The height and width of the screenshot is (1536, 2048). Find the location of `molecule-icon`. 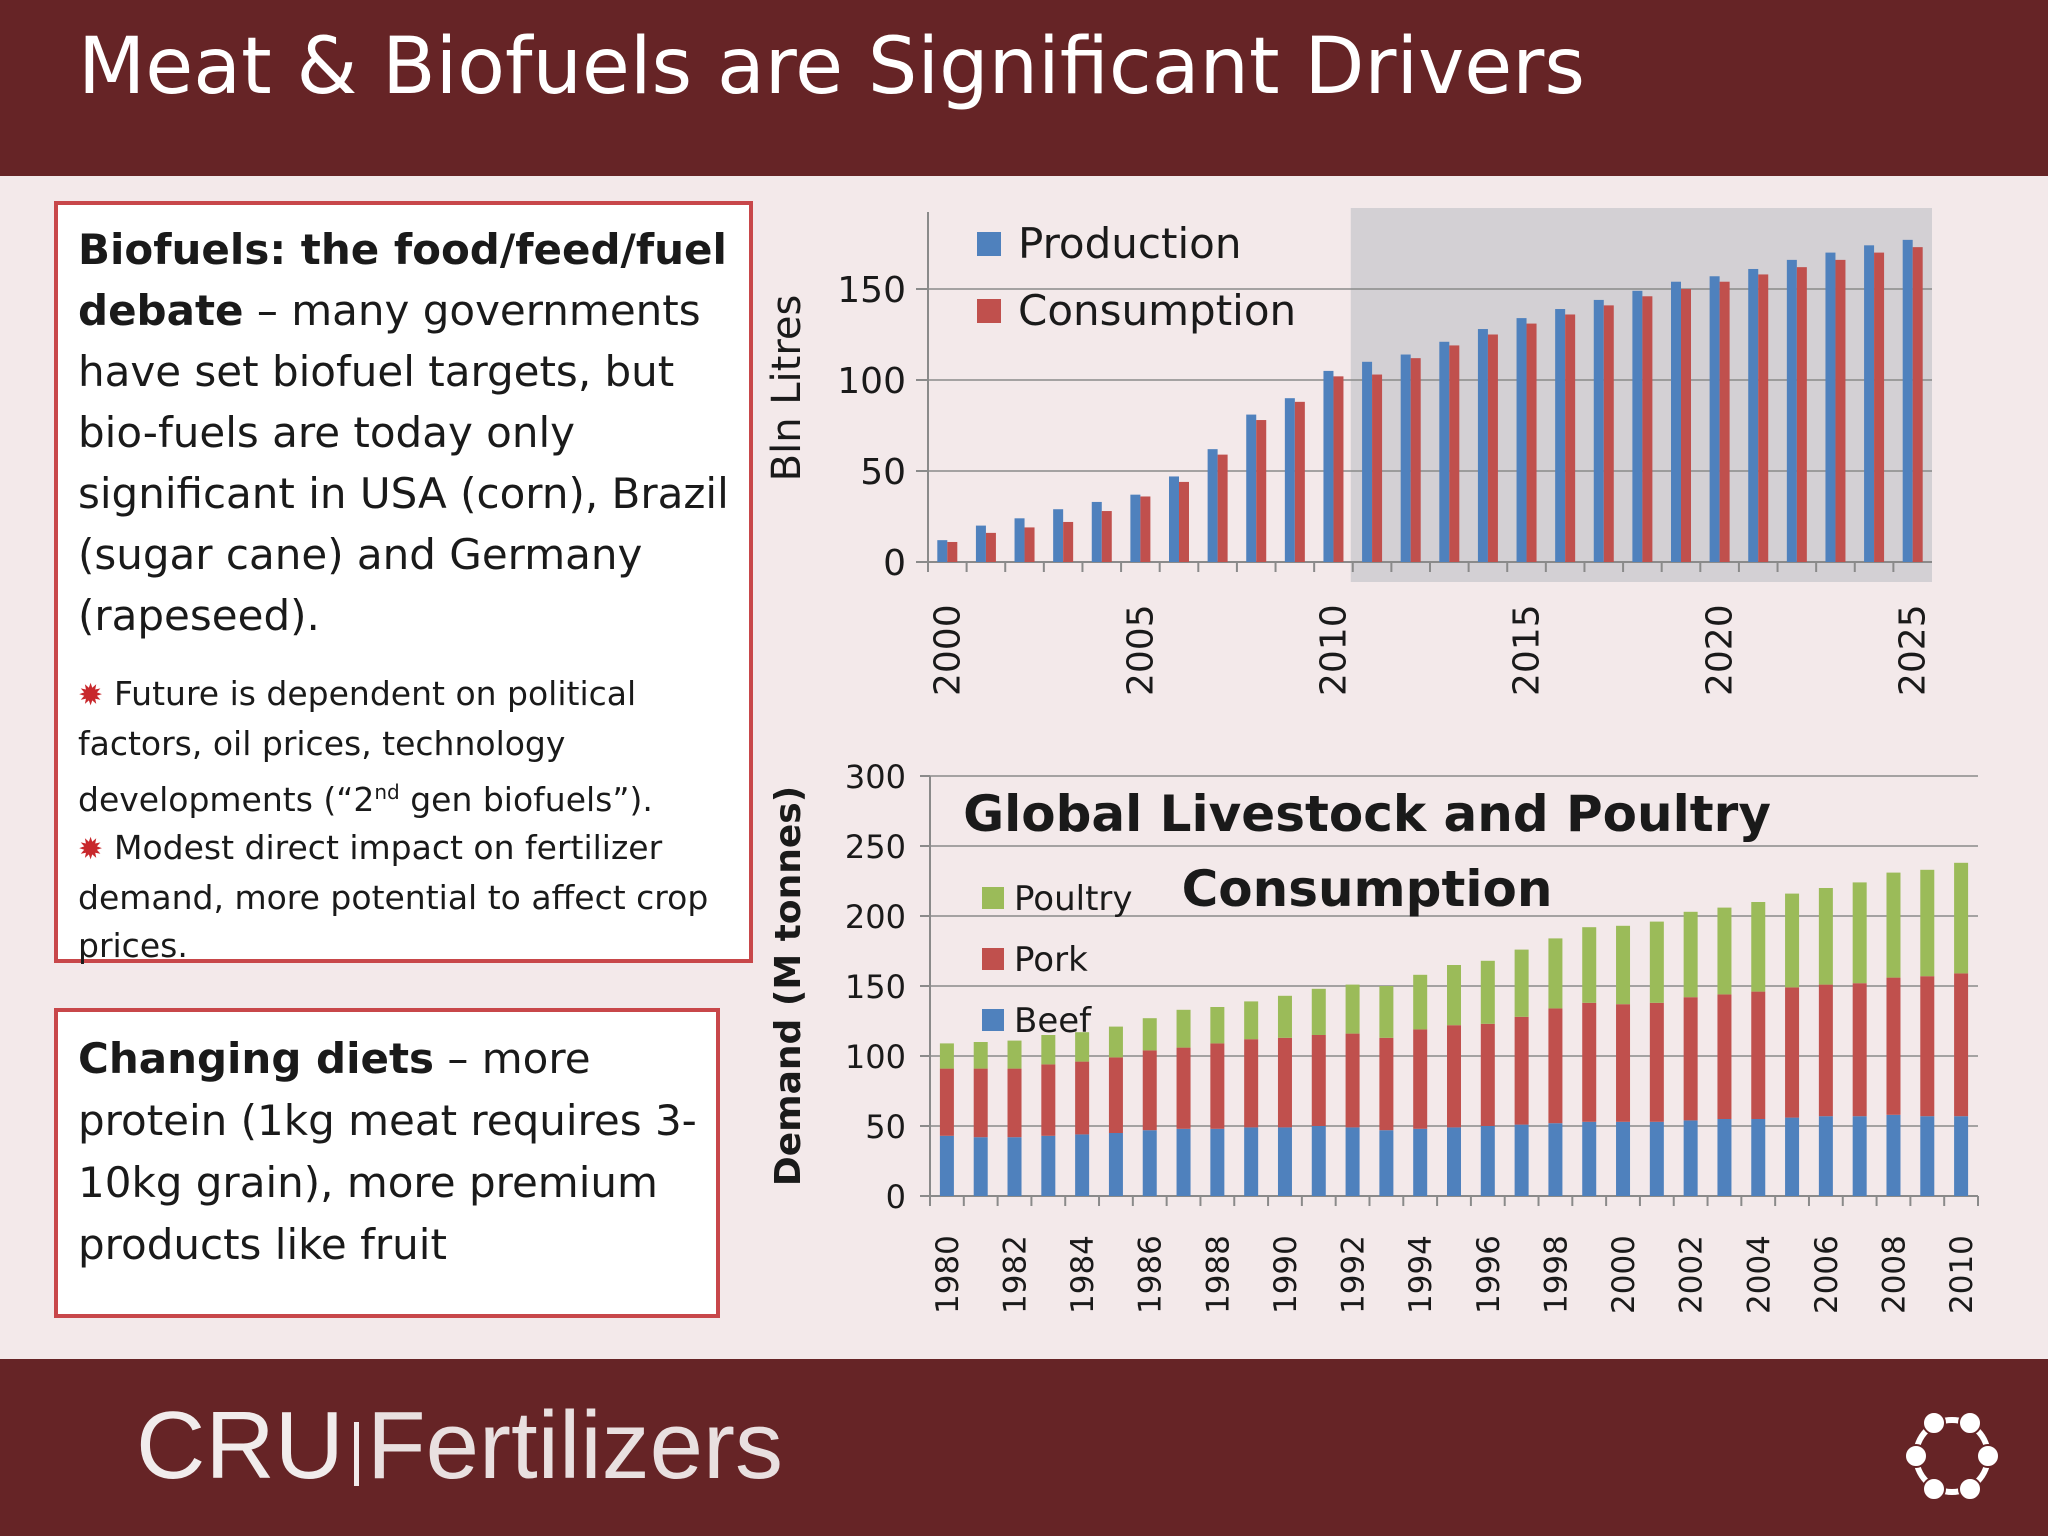

molecule-icon is located at coordinates (1952, 1456).